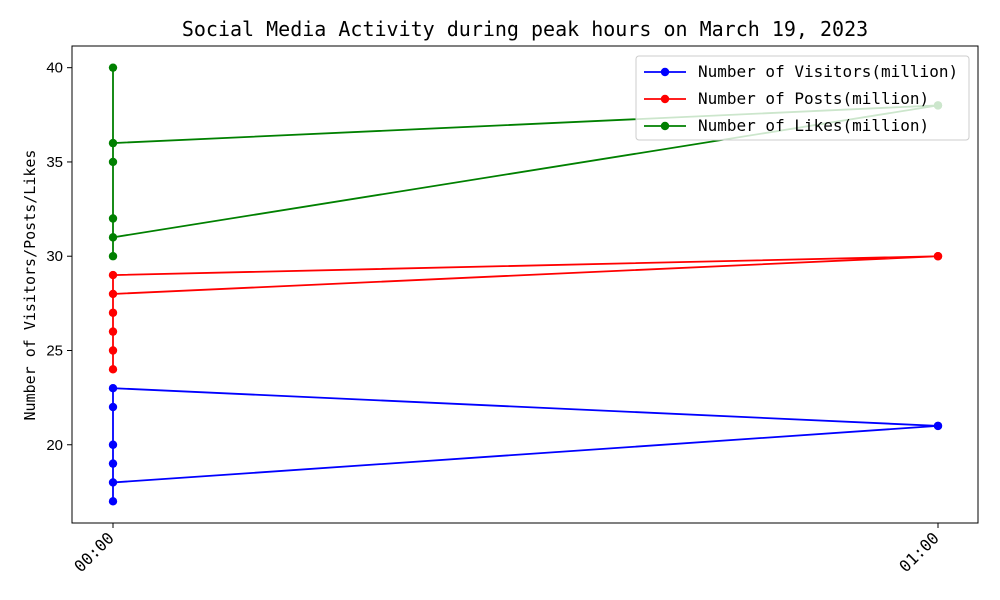 The width and height of the screenshot is (1000, 600). I want to click on y-axis-label: Number of Visitors/Posts/Likes, so click(30, 285).